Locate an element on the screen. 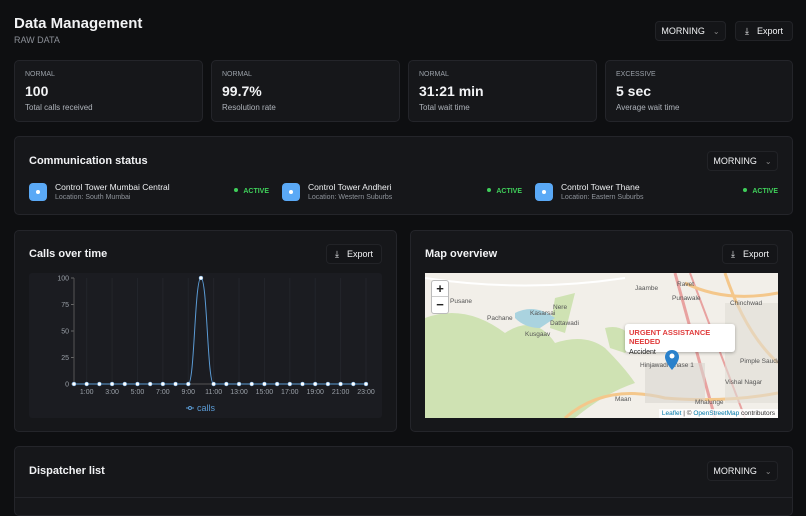  zoom-out-button: − is located at coordinates (440, 304).